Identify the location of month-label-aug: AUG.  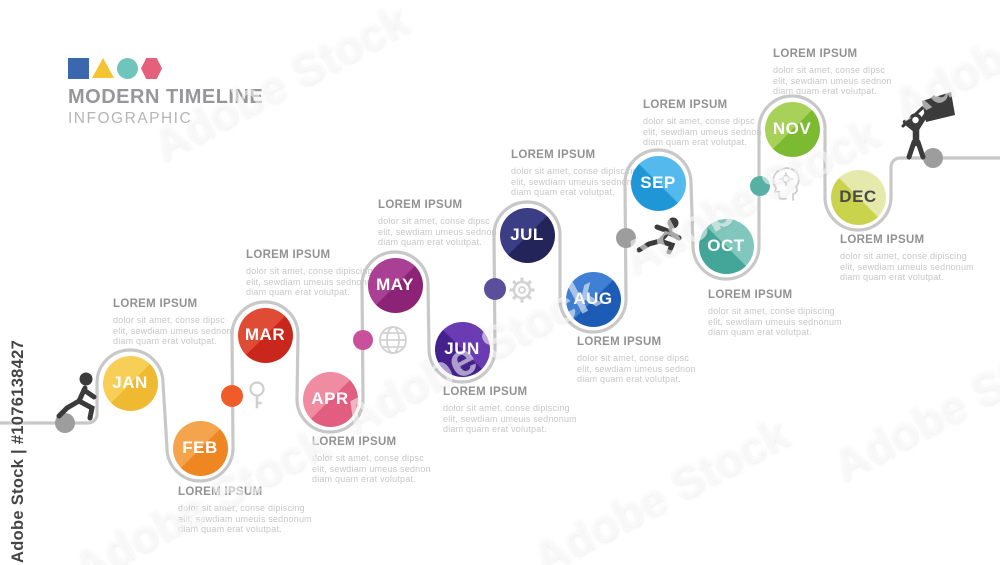
(593, 298).